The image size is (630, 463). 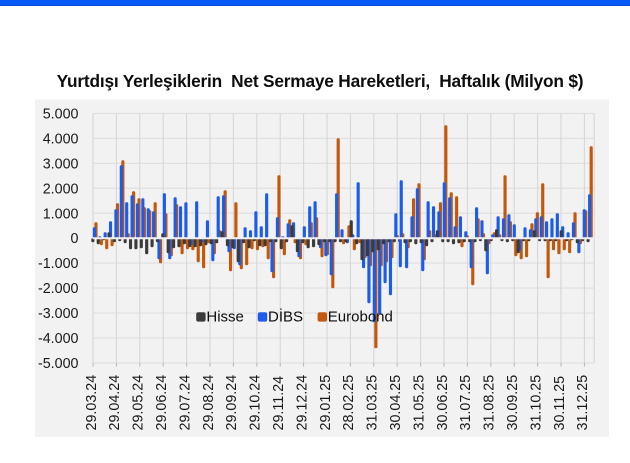 I want to click on svg-text: 2.000, so click(x=61, y=189).